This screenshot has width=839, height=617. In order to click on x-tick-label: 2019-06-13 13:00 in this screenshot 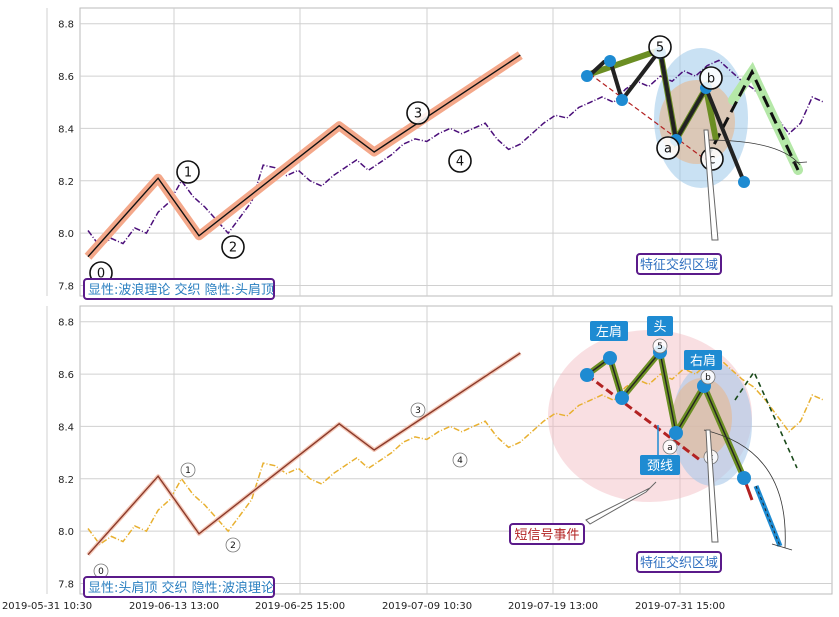, I will do `click(174, 606)`.